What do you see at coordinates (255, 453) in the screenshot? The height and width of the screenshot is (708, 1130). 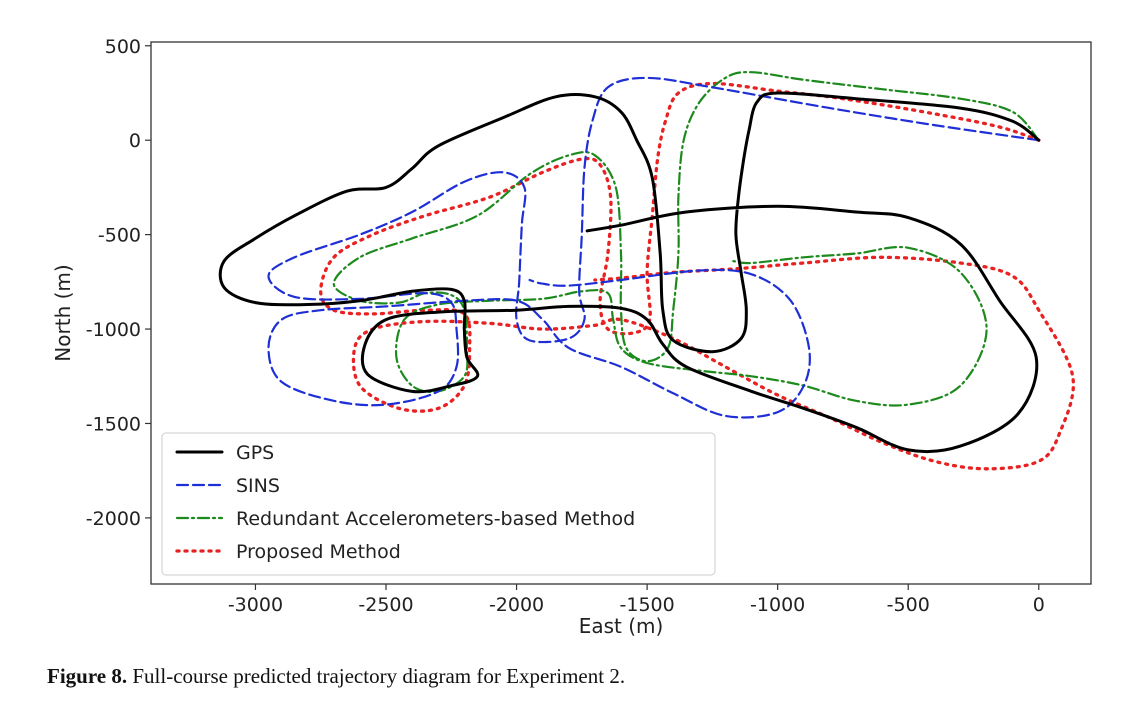 I see `legend-label-gps: GPS` at bounding box center [255, 453].